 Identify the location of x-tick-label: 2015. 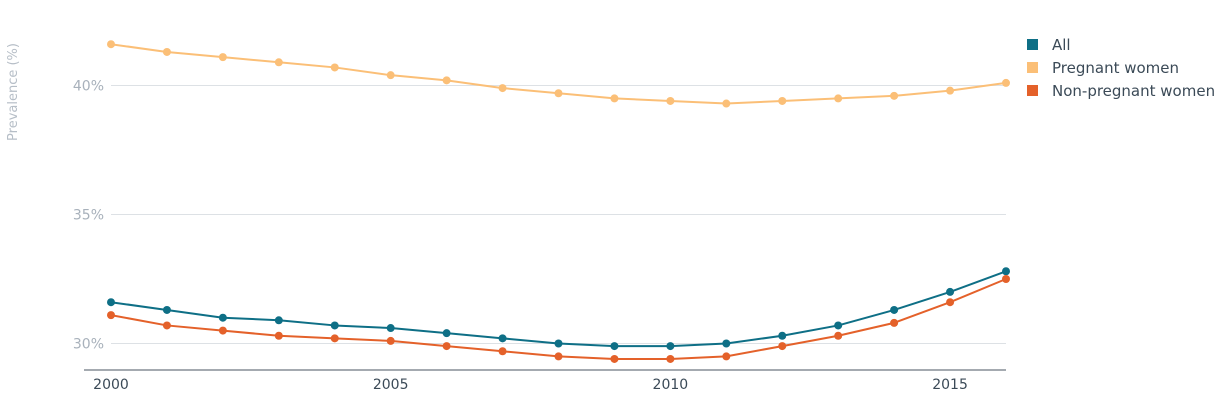
(950, 385).